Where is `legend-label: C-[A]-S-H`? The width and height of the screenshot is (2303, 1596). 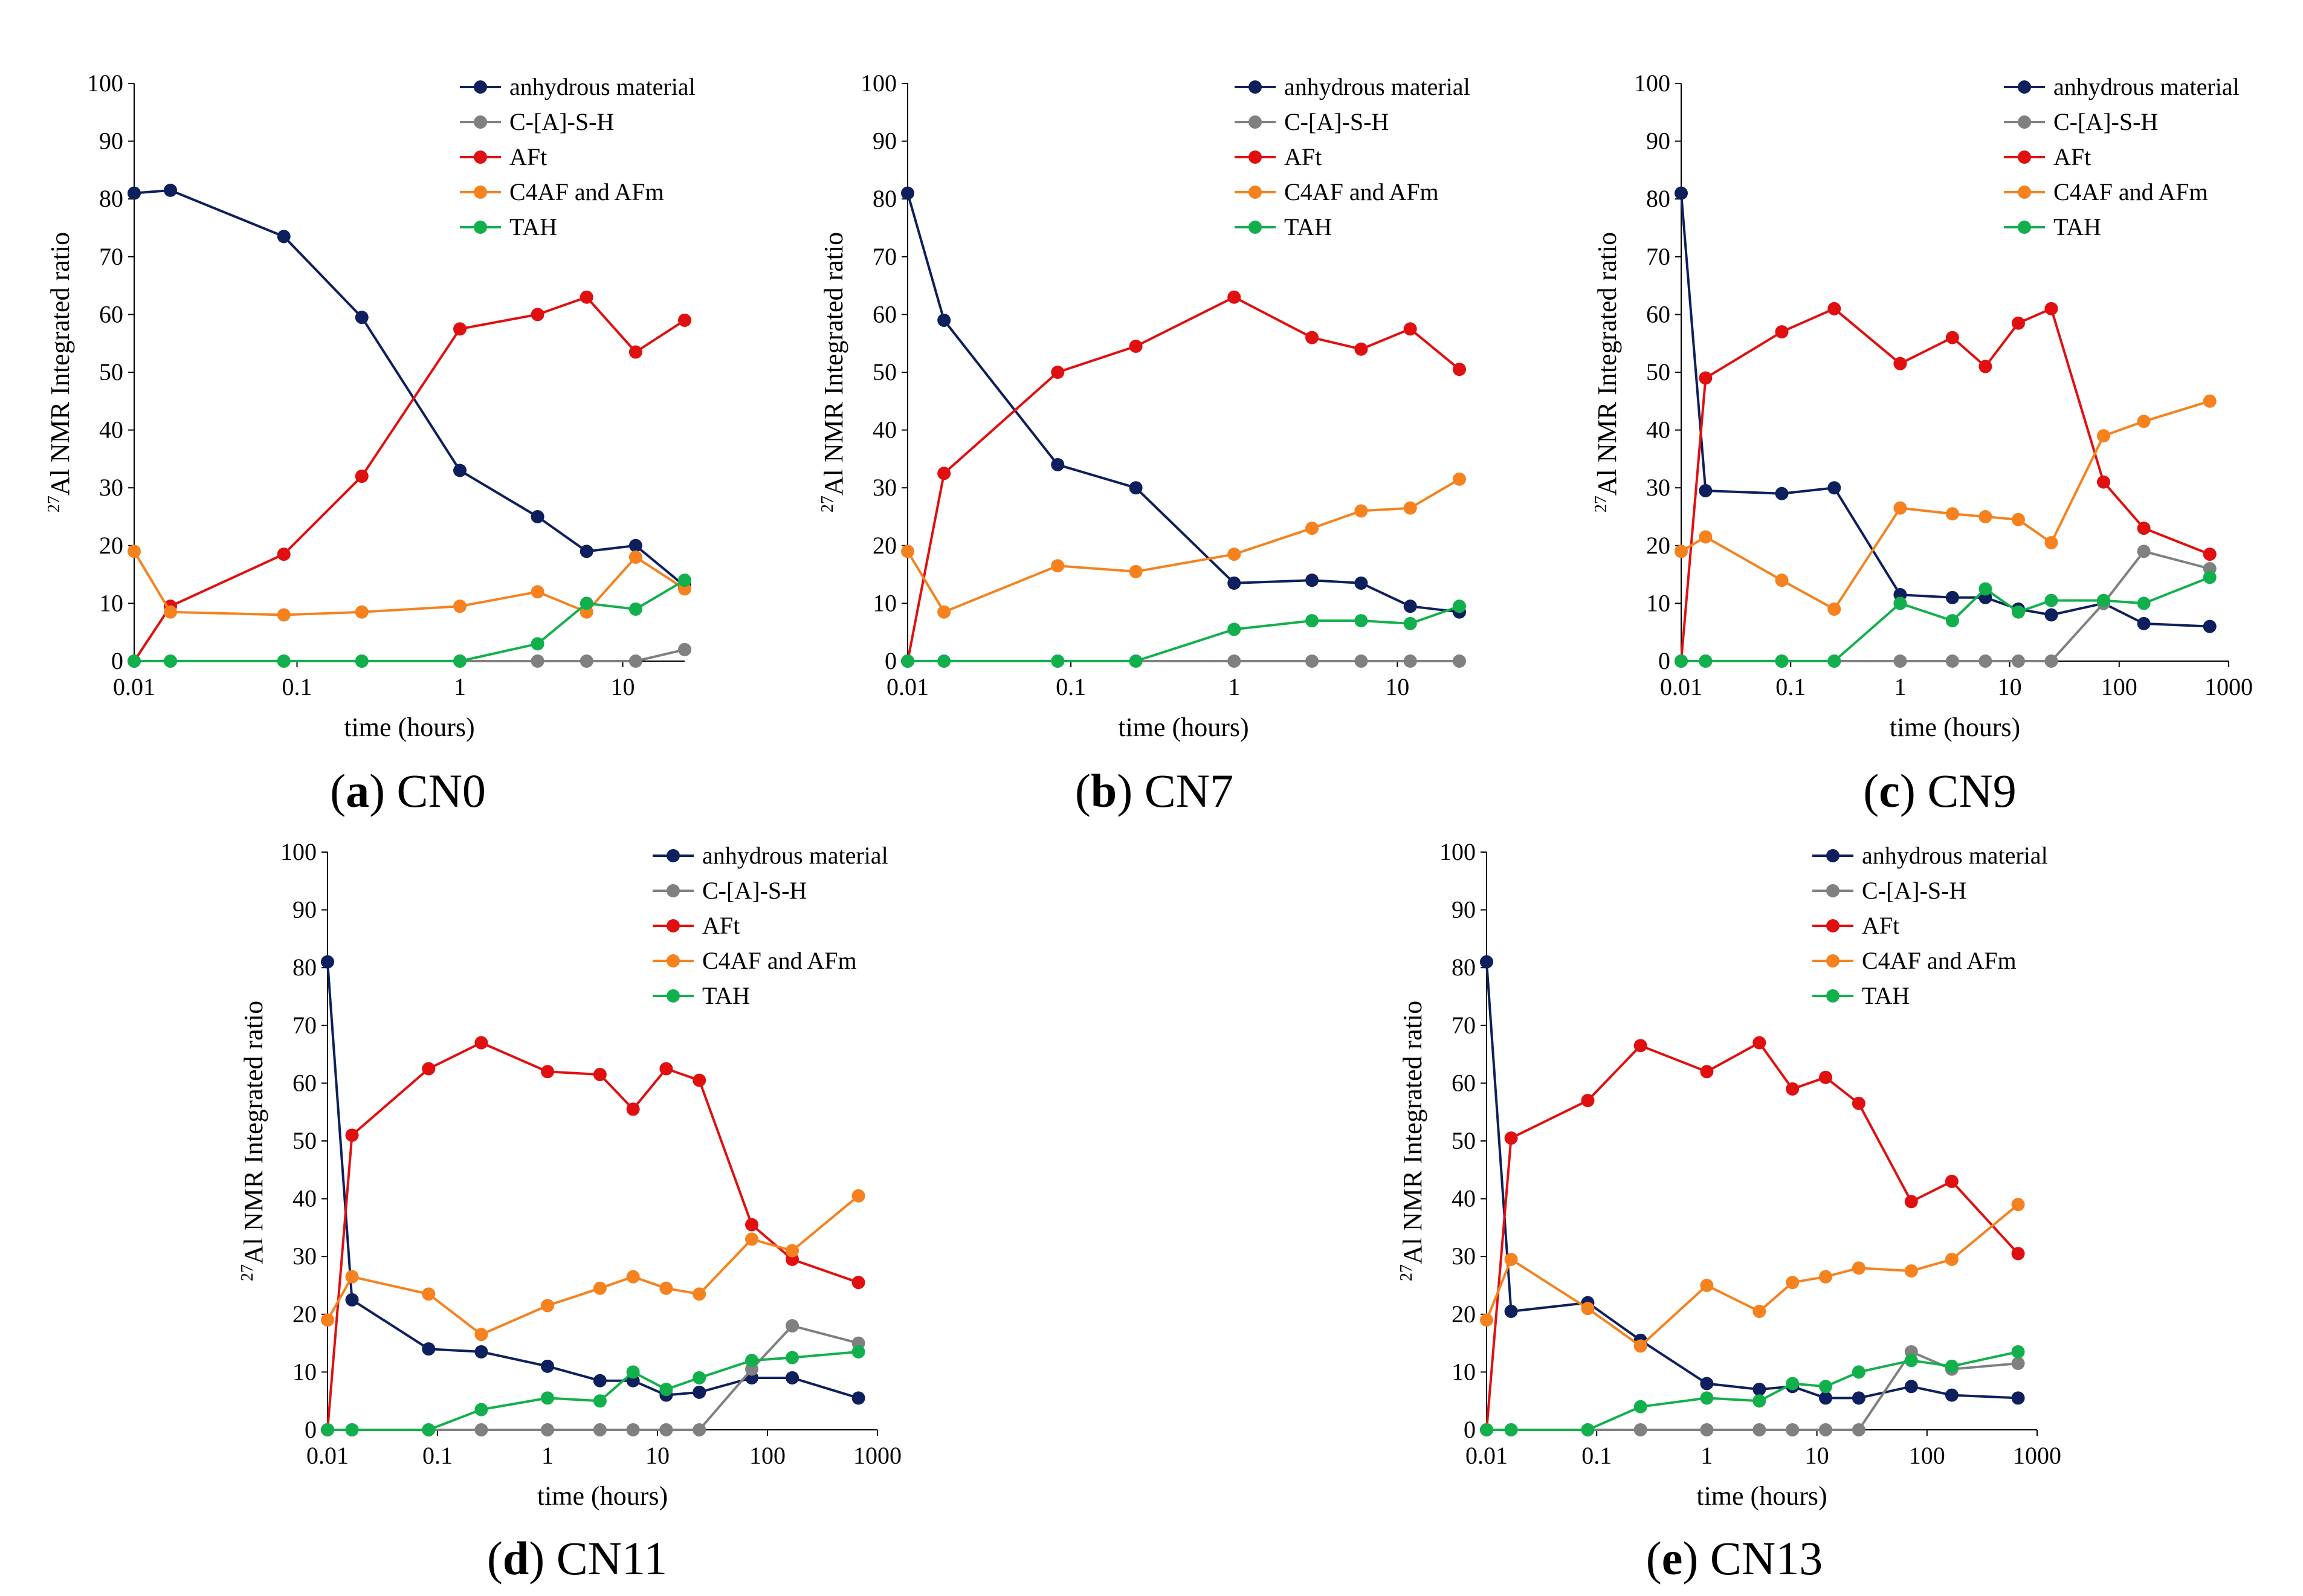
legend-label: C-[A]-S-H is located at coordinates (561, 121).